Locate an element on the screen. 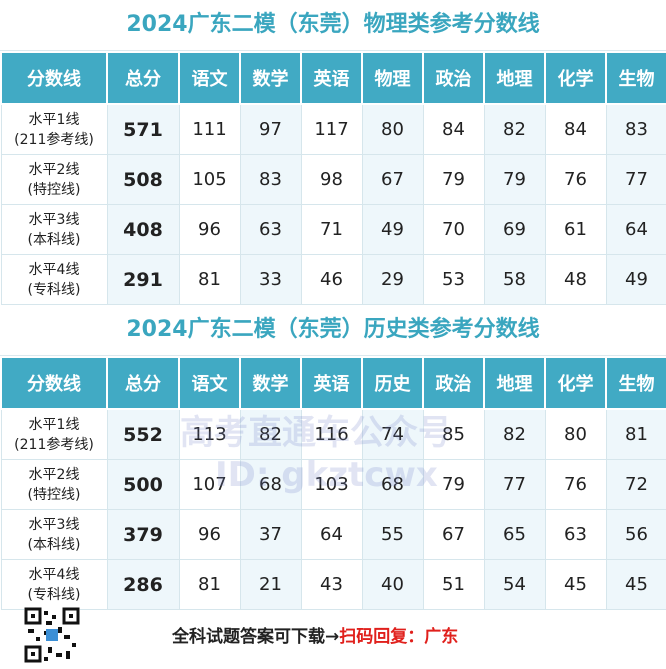 This screenshot has width=666, height=669. data-row: 水平4线 (专科线) 286 81 21 43 40 51 54 45 45 is located at coordinates (333, 584).